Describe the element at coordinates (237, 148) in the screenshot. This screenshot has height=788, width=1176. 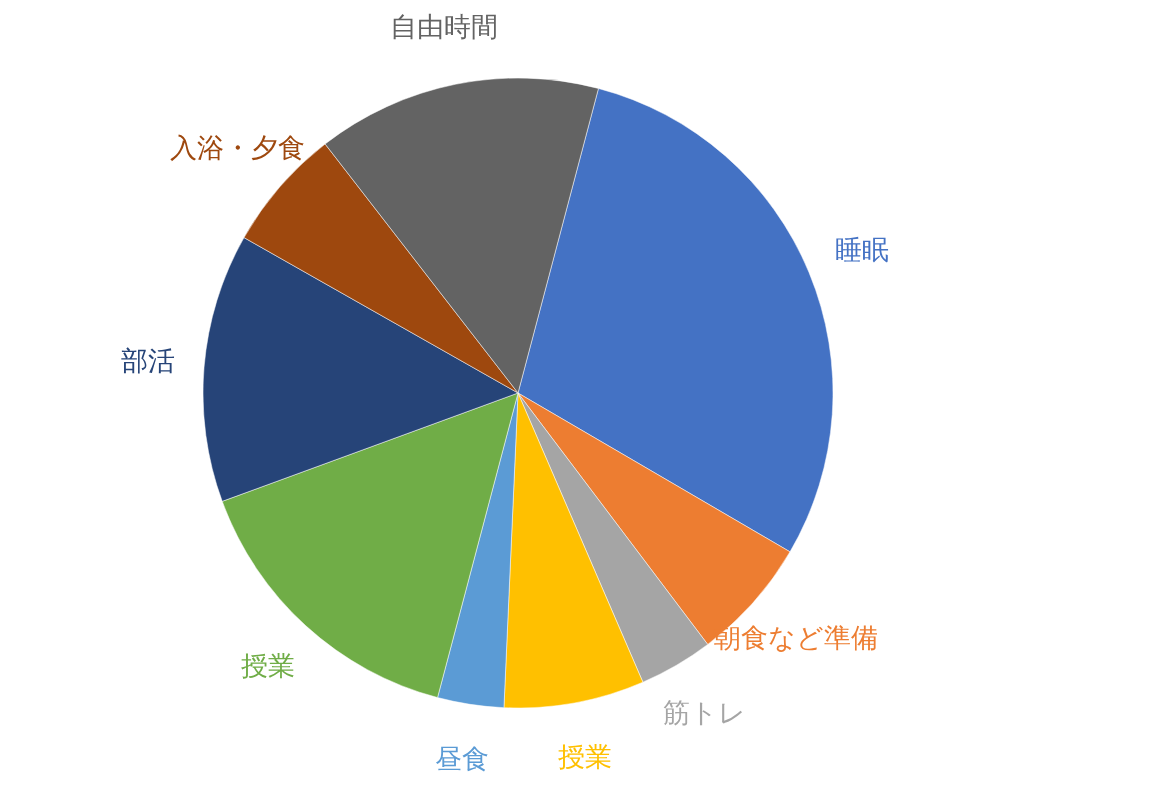
I see `slice-label: 入浴・夕食` at that location.